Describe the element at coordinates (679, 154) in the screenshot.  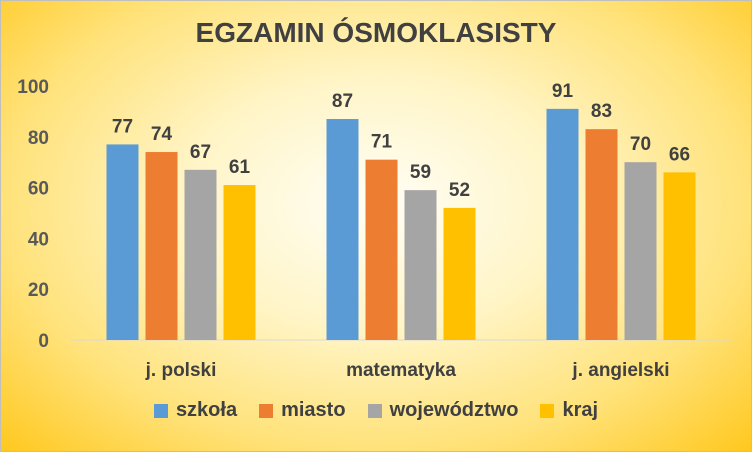
I see `data-label: 66` at that location.